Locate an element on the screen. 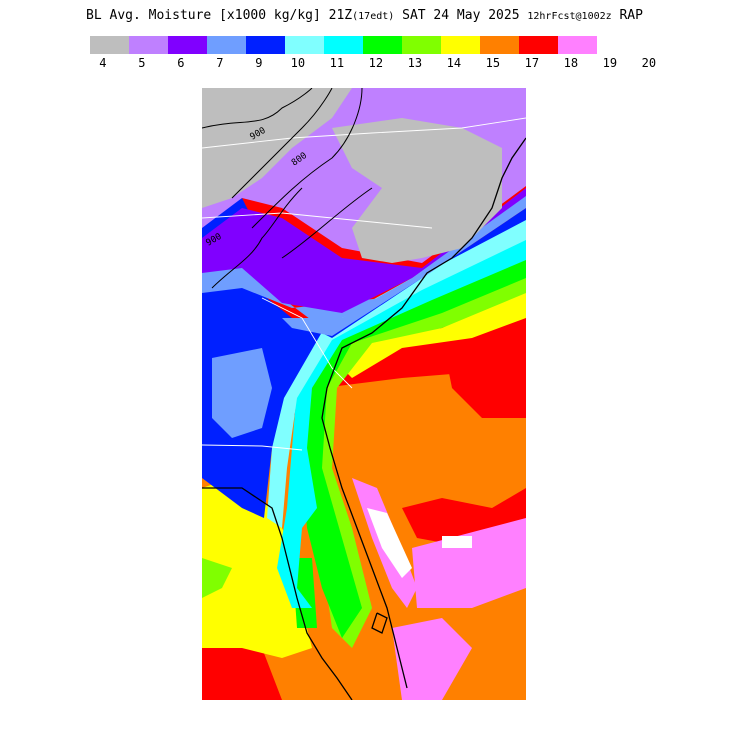 The height and width of the screenshot is (729, 729). legend-label-9: 9 is located at coordinates (259, 63).